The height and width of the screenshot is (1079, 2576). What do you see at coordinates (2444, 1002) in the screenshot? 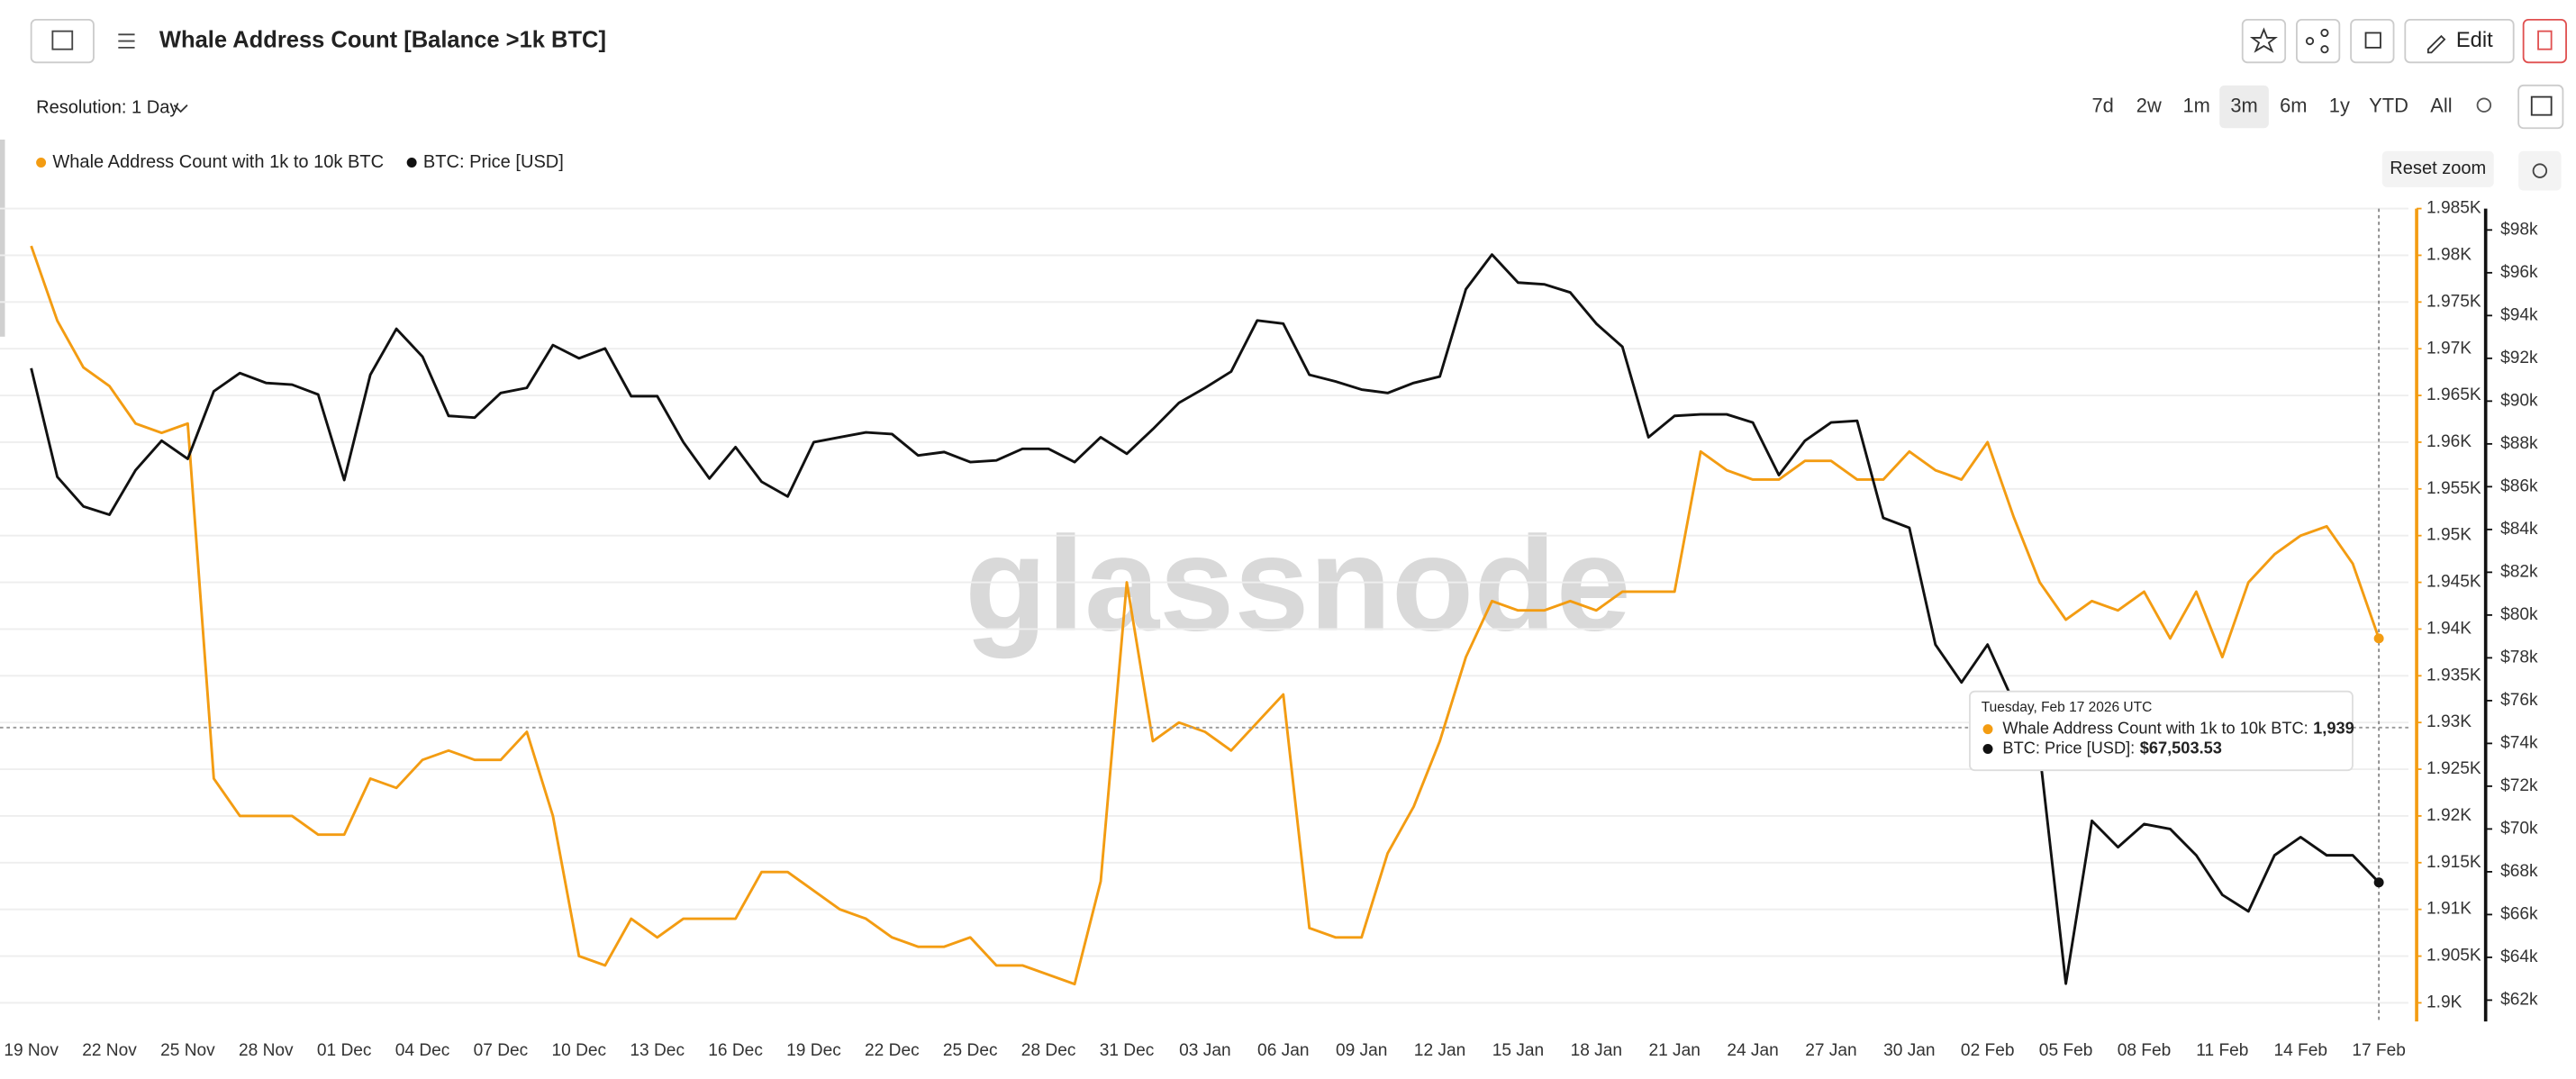
I see `y-tick-label: 1.9K` at bounding box center [2444, 1002].